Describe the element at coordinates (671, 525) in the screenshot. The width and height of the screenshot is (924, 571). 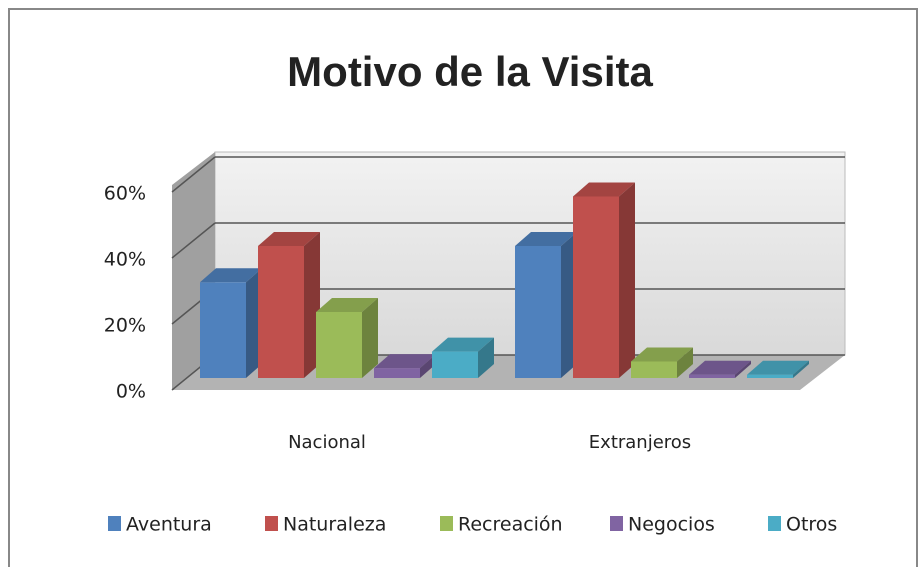
I see `legend-label: Negocios` at that location.